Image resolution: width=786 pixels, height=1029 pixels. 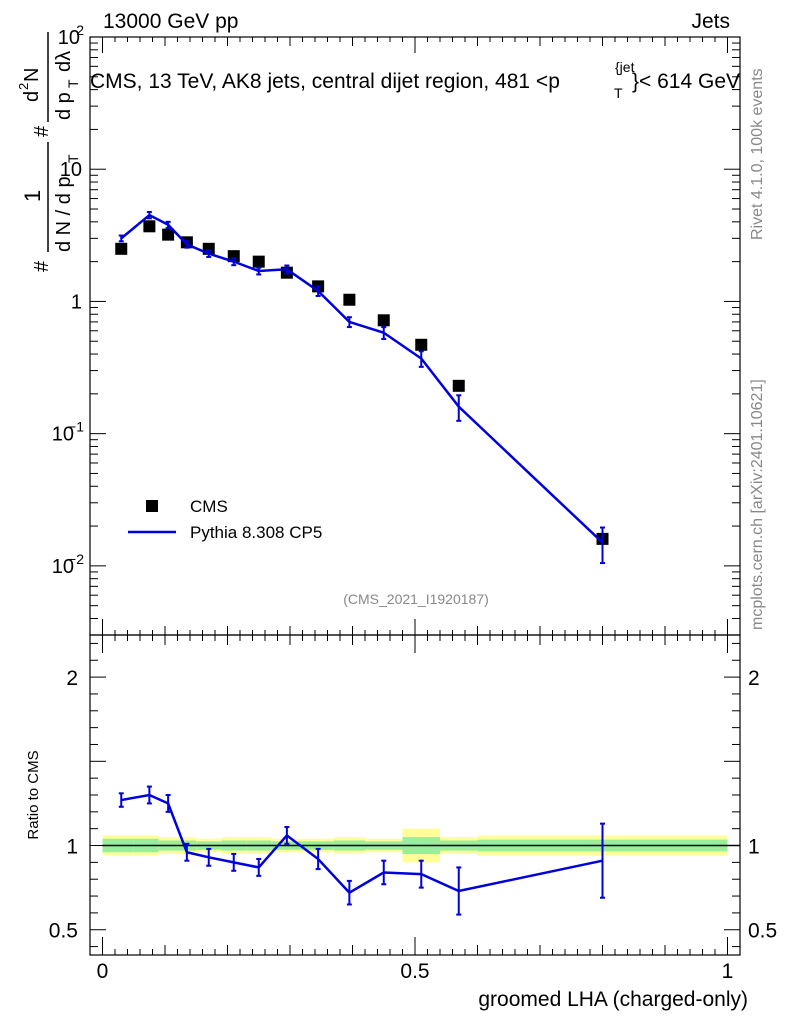 I want to click on legend-pythia-label: Pythia 8.308 CP5, so click(x=256, y=532).